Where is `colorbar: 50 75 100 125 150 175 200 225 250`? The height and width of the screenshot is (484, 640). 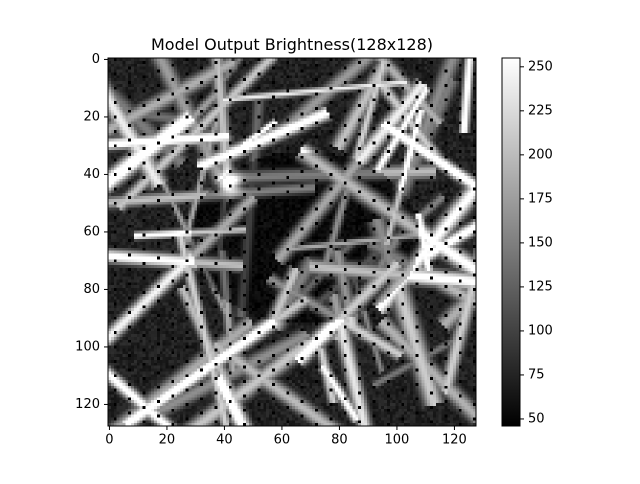
colorbar: 50 75 100 125 150 175 200 225 250 is located at coordinates (527, 242).